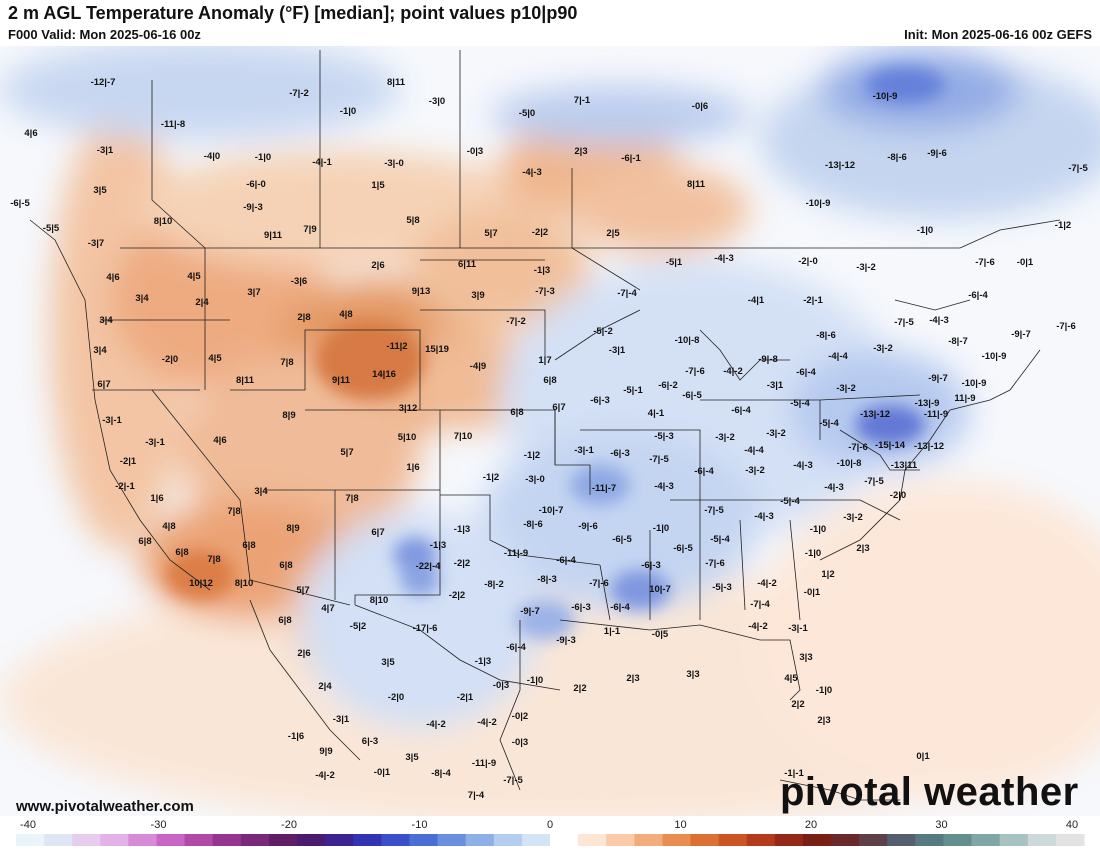  Describe the element at coordinates (494, 584) in the screenshot. I see `point-value: -8|-2` at that location.